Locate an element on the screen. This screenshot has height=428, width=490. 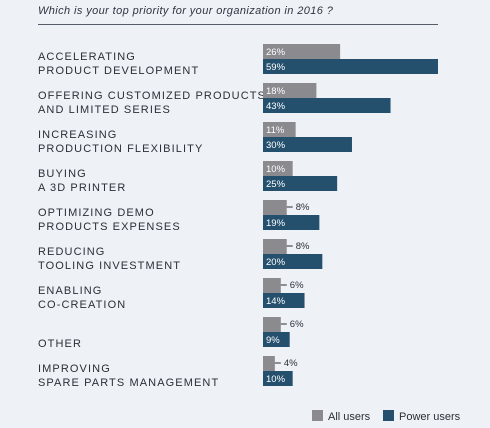
data-label: 59% is located at coordinates (276, 67).